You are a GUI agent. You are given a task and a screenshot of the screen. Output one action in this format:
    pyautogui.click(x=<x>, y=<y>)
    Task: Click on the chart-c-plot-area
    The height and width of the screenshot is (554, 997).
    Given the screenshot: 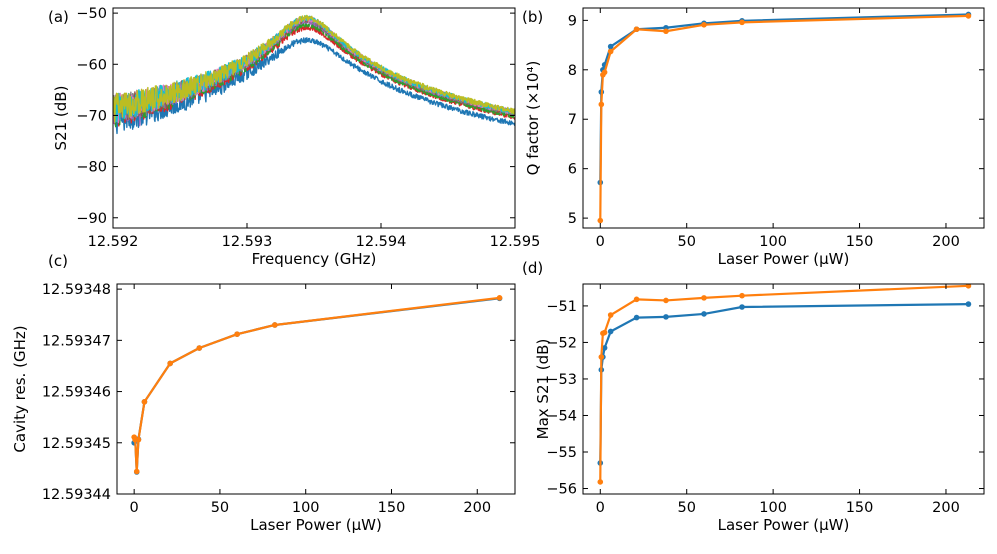 What is the action you would take?
    pyautogui.click(x=317, y=385)
    